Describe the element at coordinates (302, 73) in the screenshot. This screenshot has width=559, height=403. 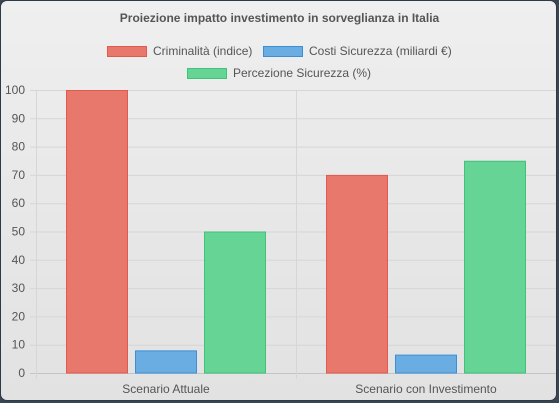
I see `legend-label-percezione: Percezione Sicurezza (%)` at that location.